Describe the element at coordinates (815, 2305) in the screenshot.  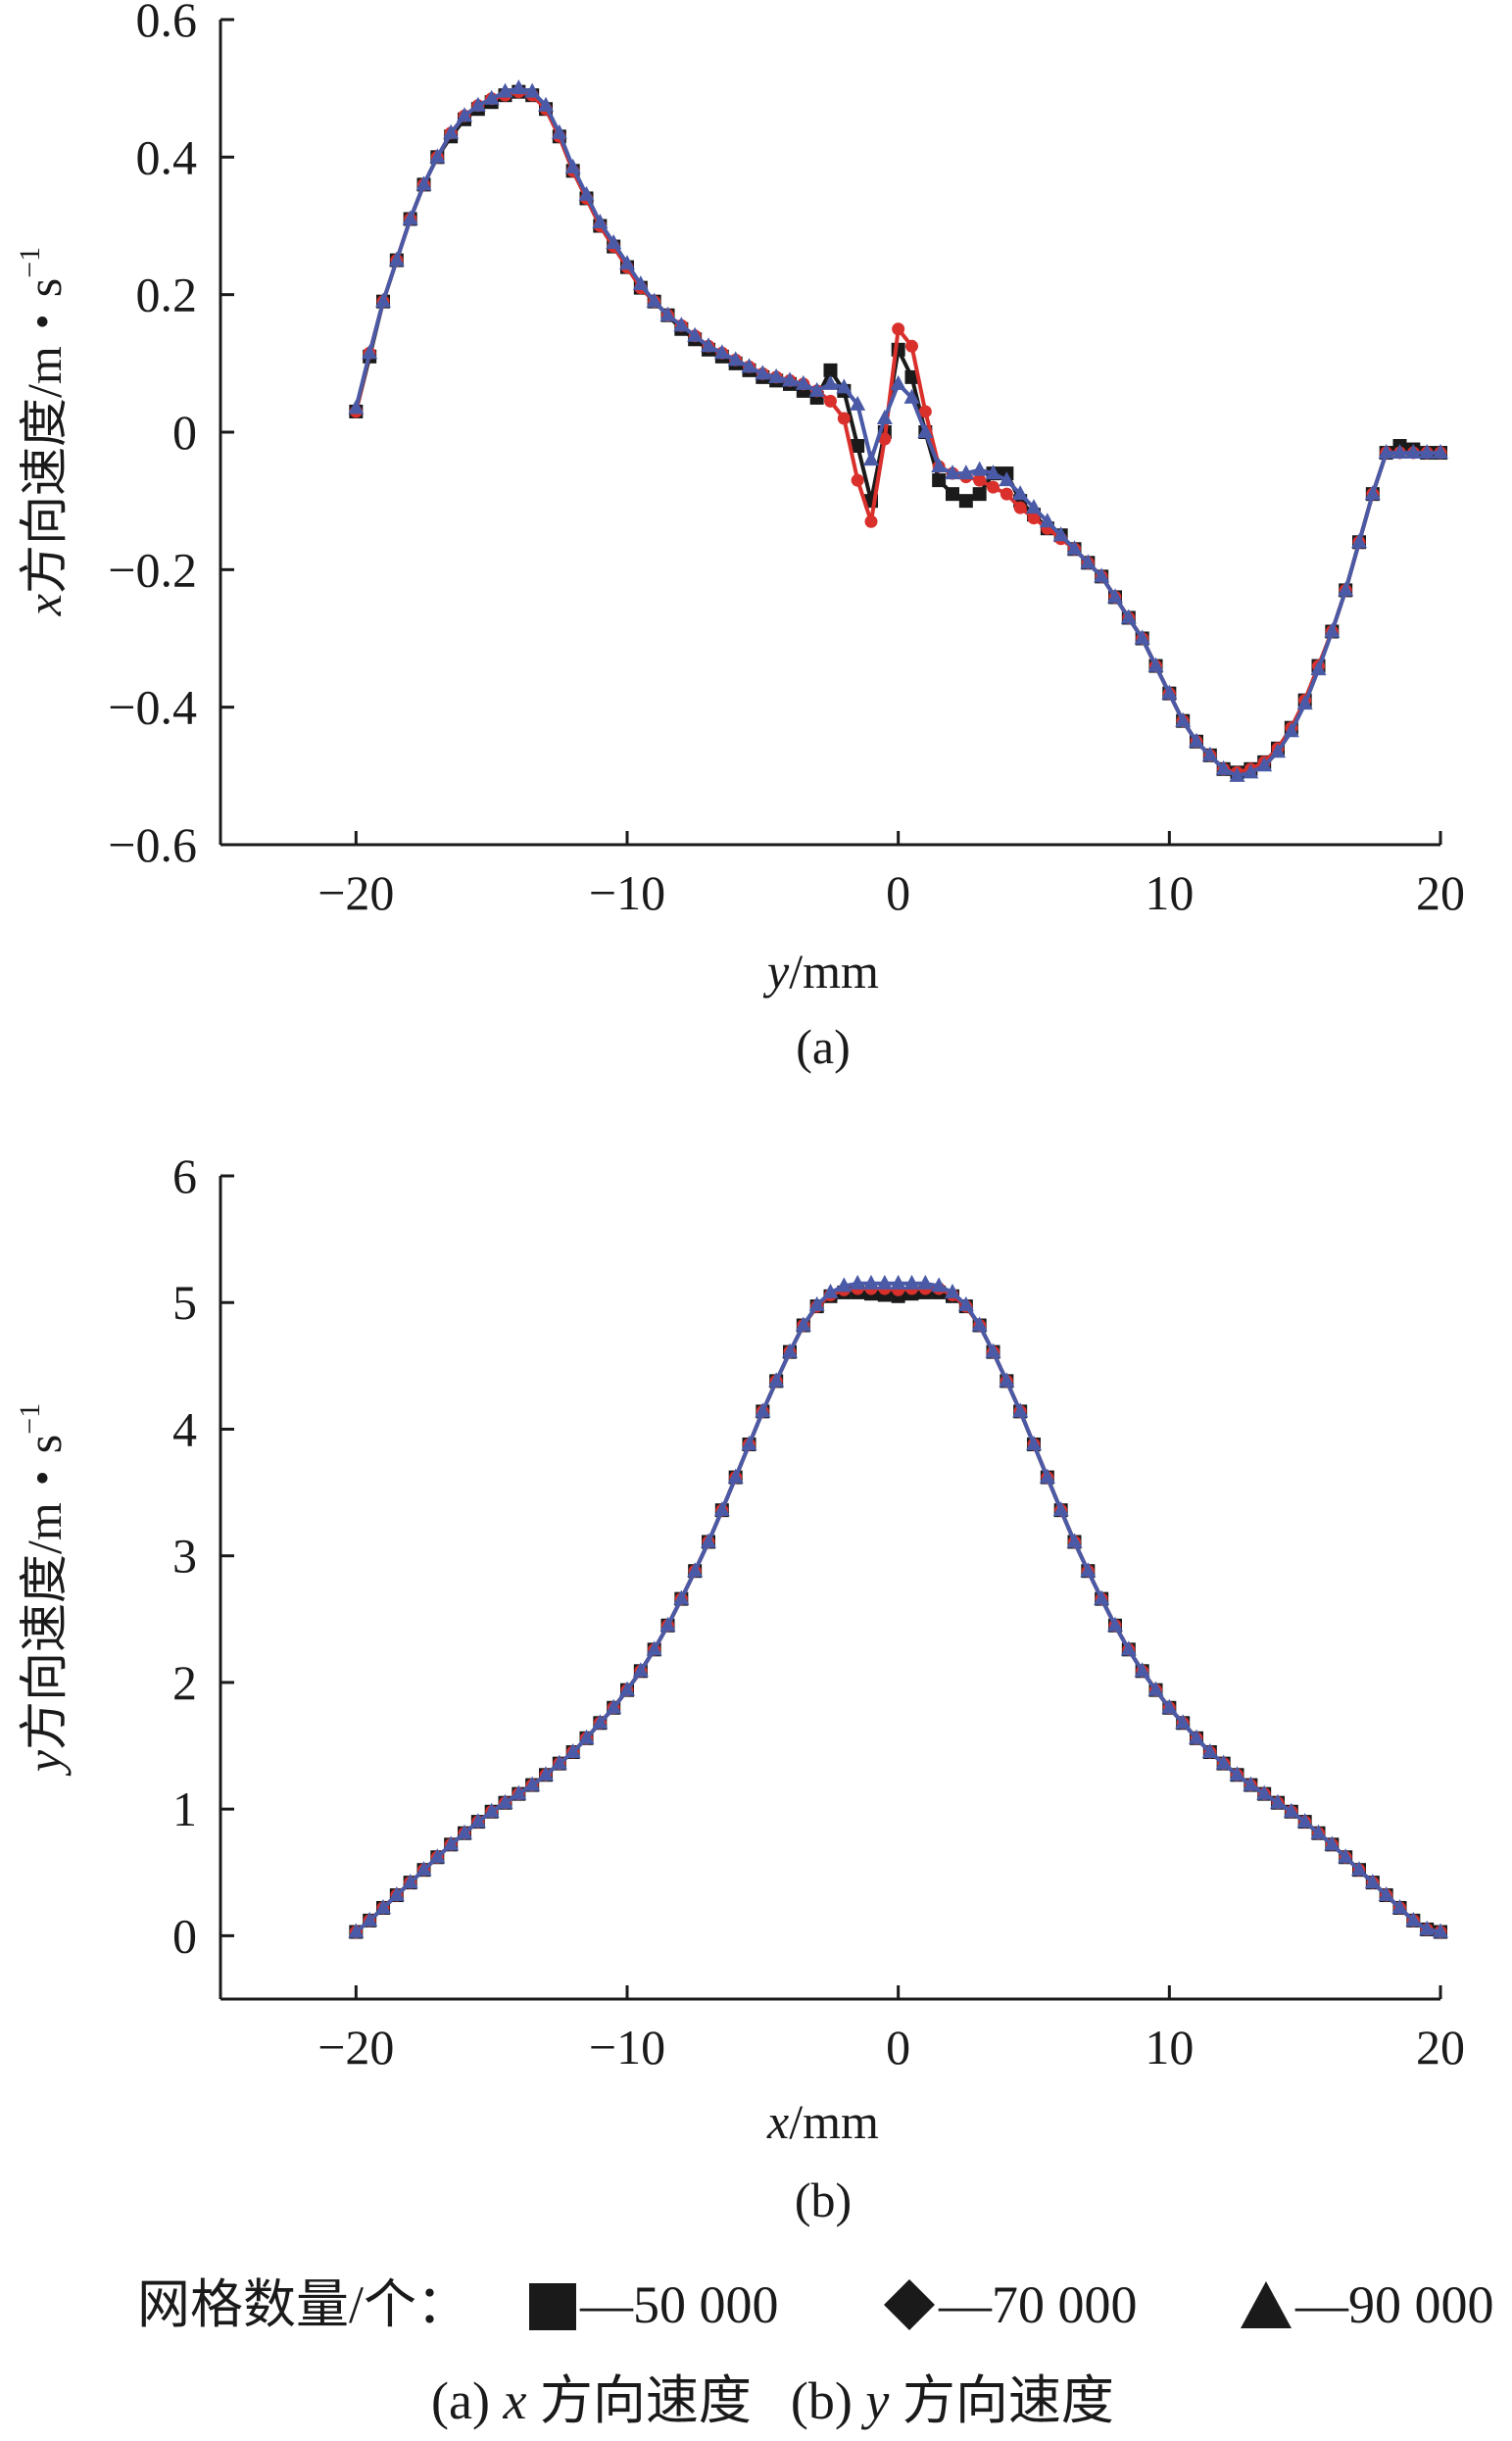
I see `legend: 网格数量/个： —50 000 —70 000 —90 000` at that location.